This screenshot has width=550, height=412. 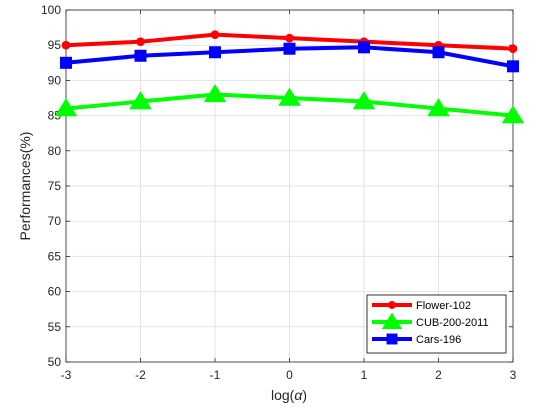 What do you see at coordinates (66, 375) in the screenshot?
I see `x-tick-label: -3` at bounding box center [66, 375].